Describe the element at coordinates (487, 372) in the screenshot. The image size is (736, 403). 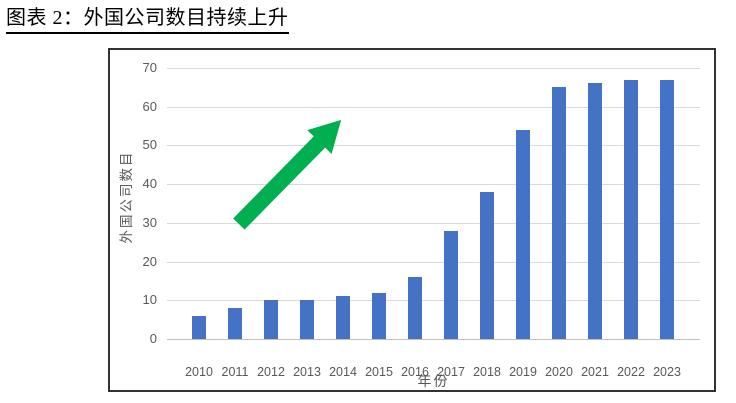
I see `x-tick-label-2018: 2018` at that location.